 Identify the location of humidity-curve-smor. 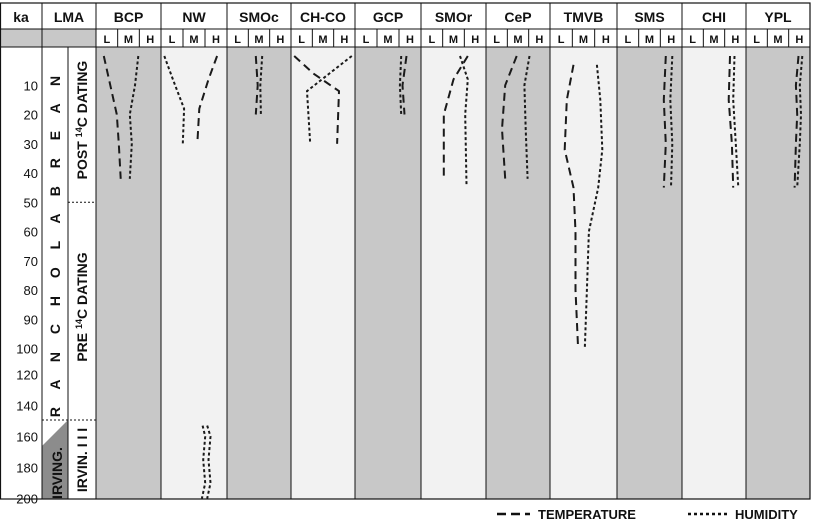
(464, 120).